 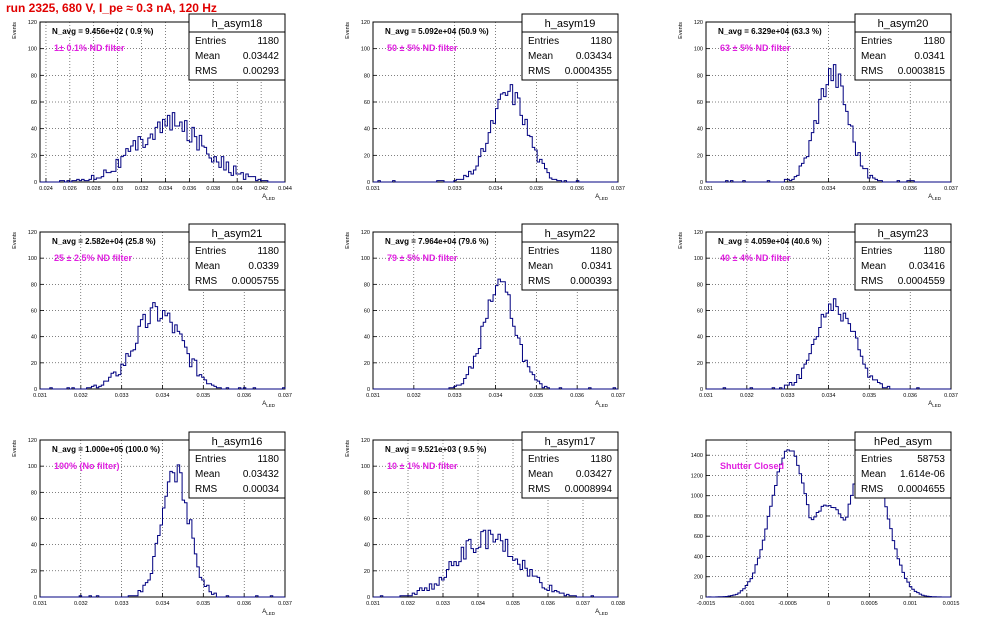 I want to click on histogram-line-hPed_asym, so click(x=828, y=523).